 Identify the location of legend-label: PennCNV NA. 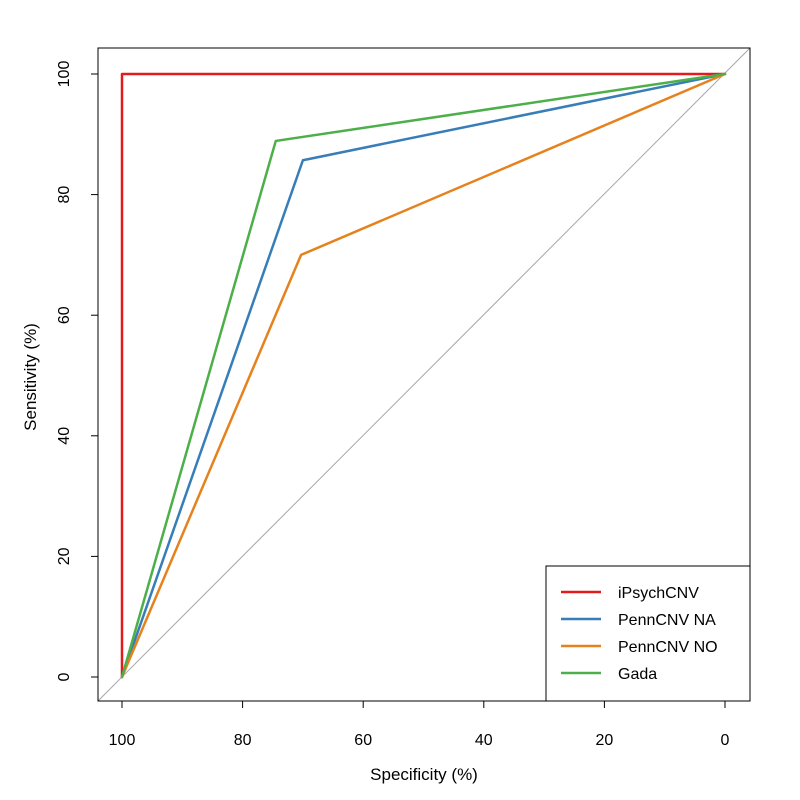
(667, 620).